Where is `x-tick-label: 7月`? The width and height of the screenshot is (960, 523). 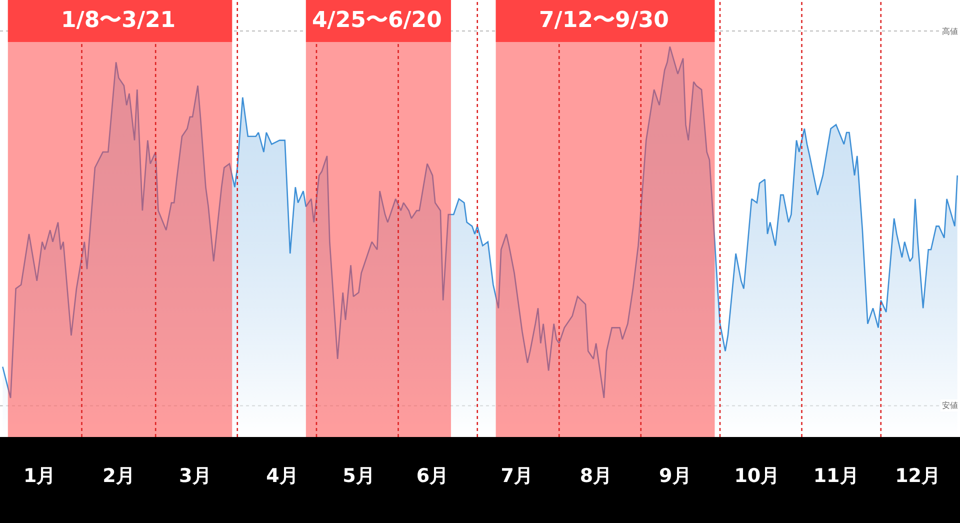
x-tick-label: 7月 is located at coordinates (517, 476).